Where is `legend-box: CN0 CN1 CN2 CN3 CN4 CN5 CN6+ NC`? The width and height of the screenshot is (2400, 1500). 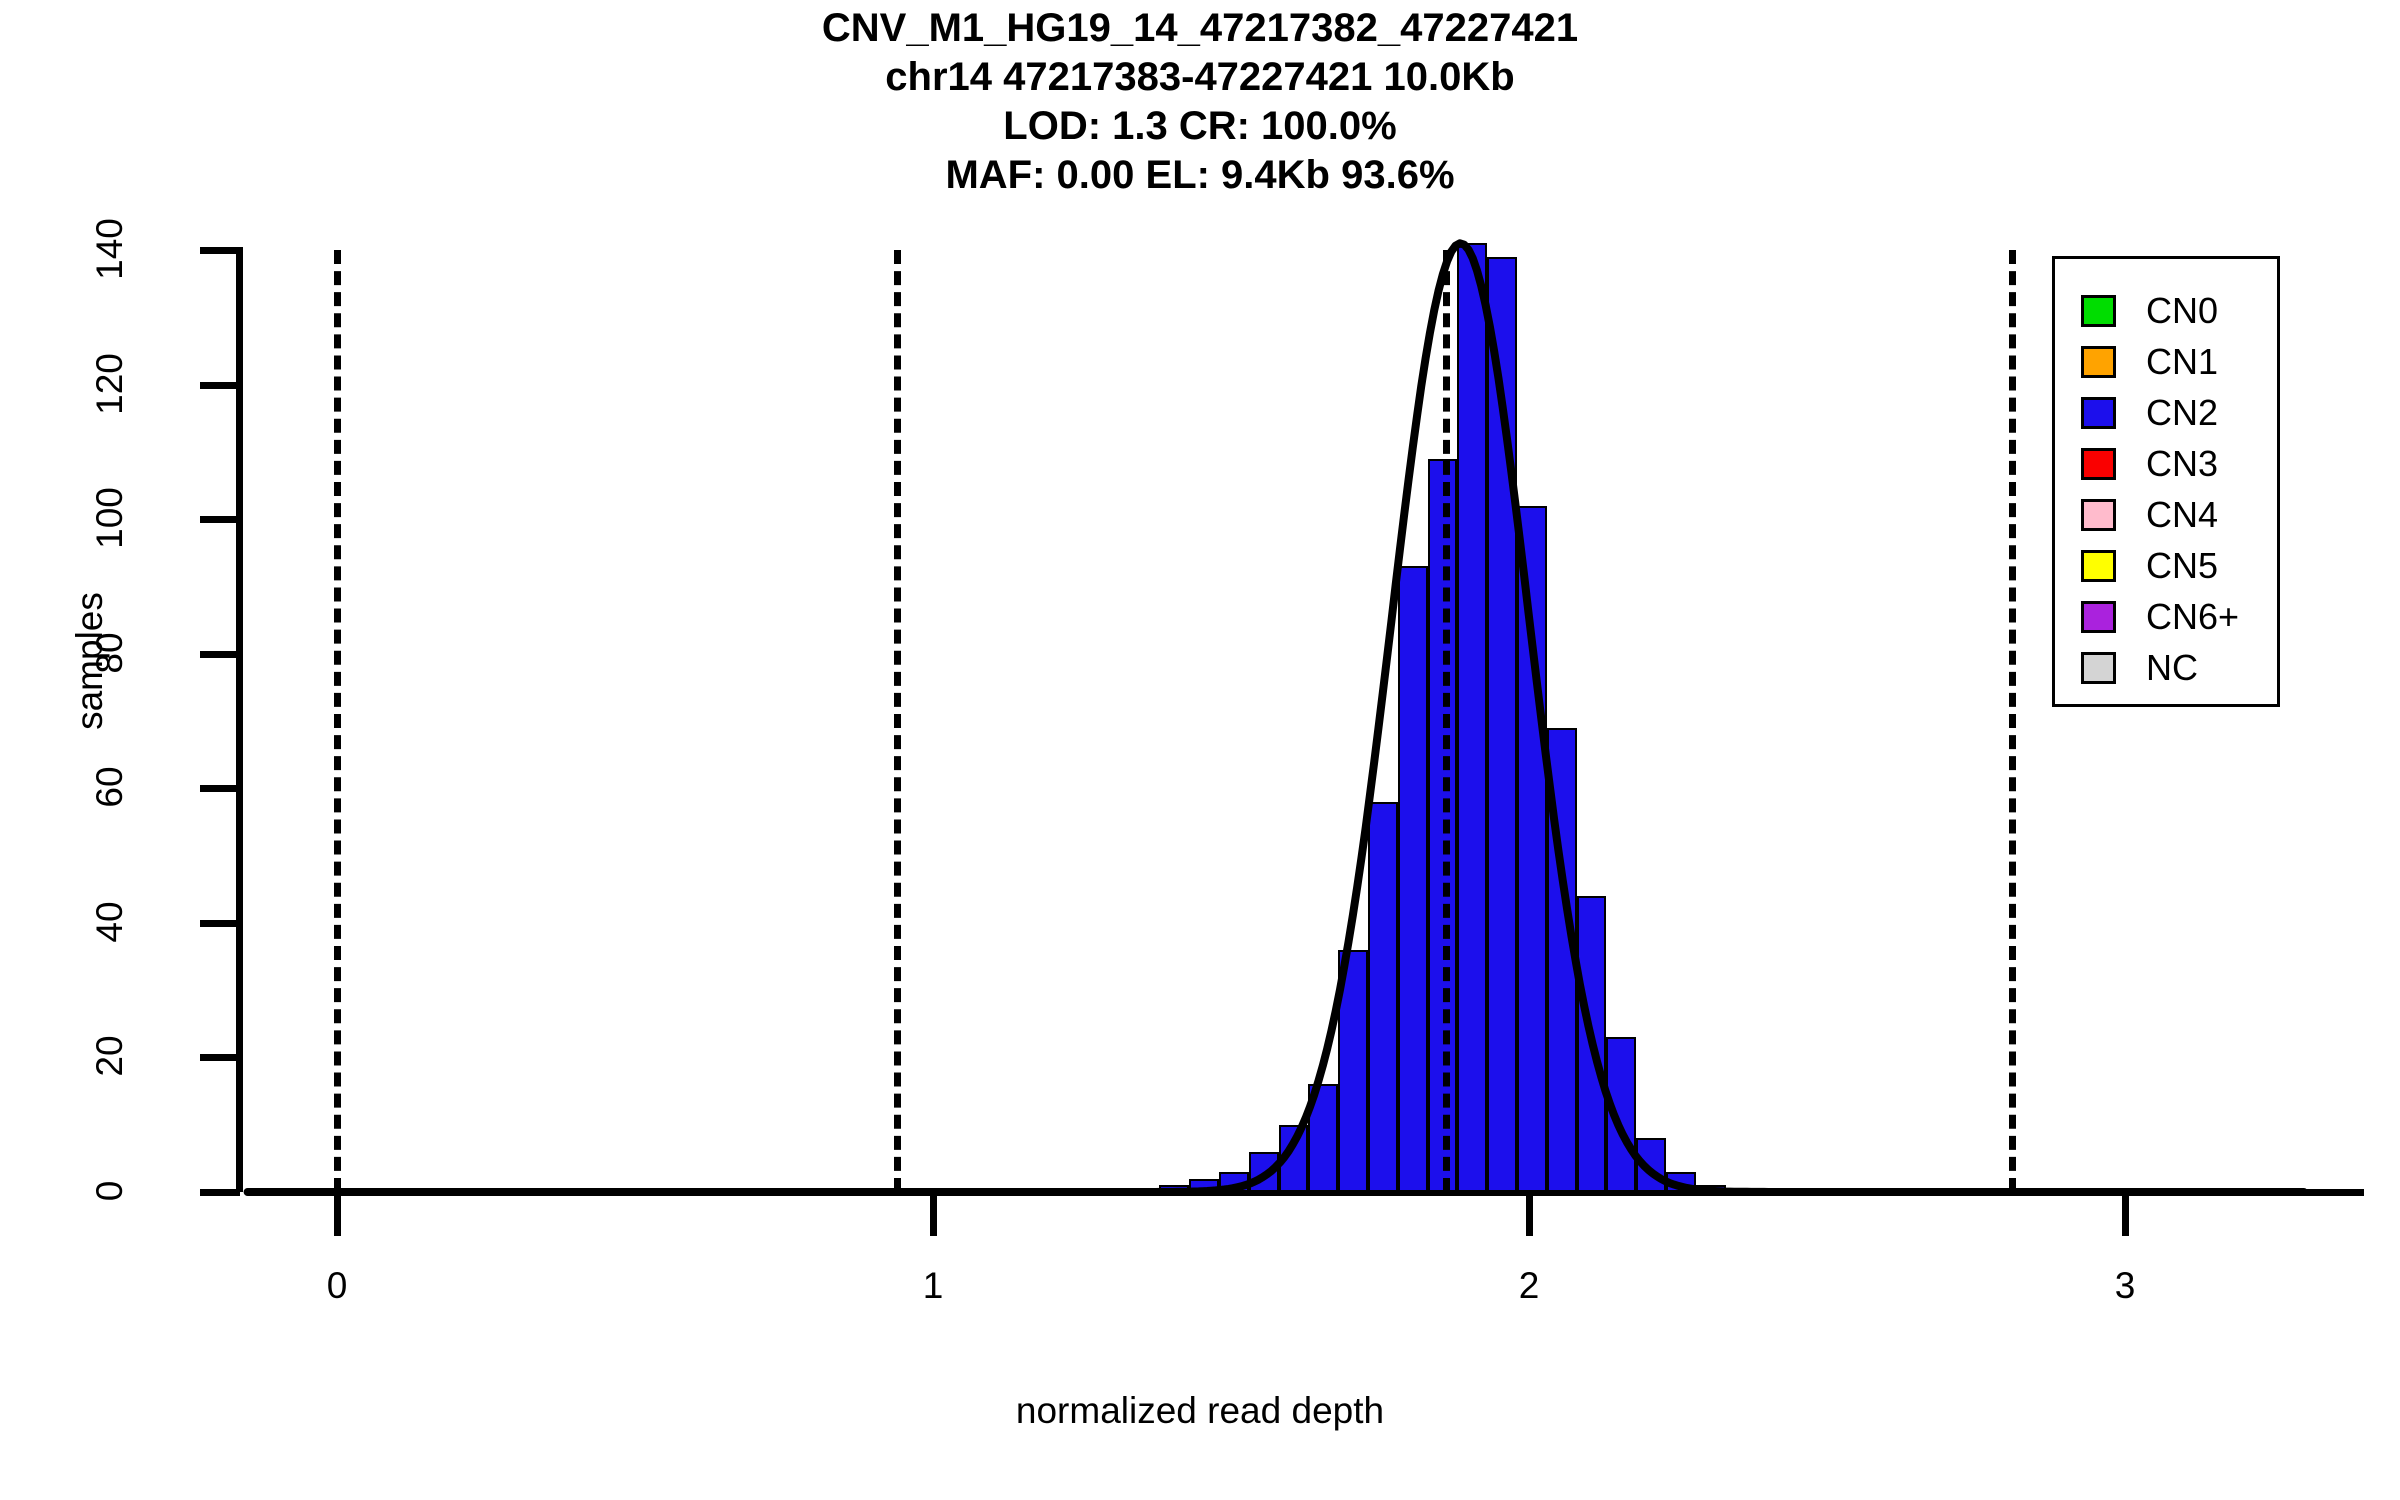
legend-box: CN0 CN1 CN2 CN3 CN4 CN5 CN6+ NC is located at coordinates (2166, 481).